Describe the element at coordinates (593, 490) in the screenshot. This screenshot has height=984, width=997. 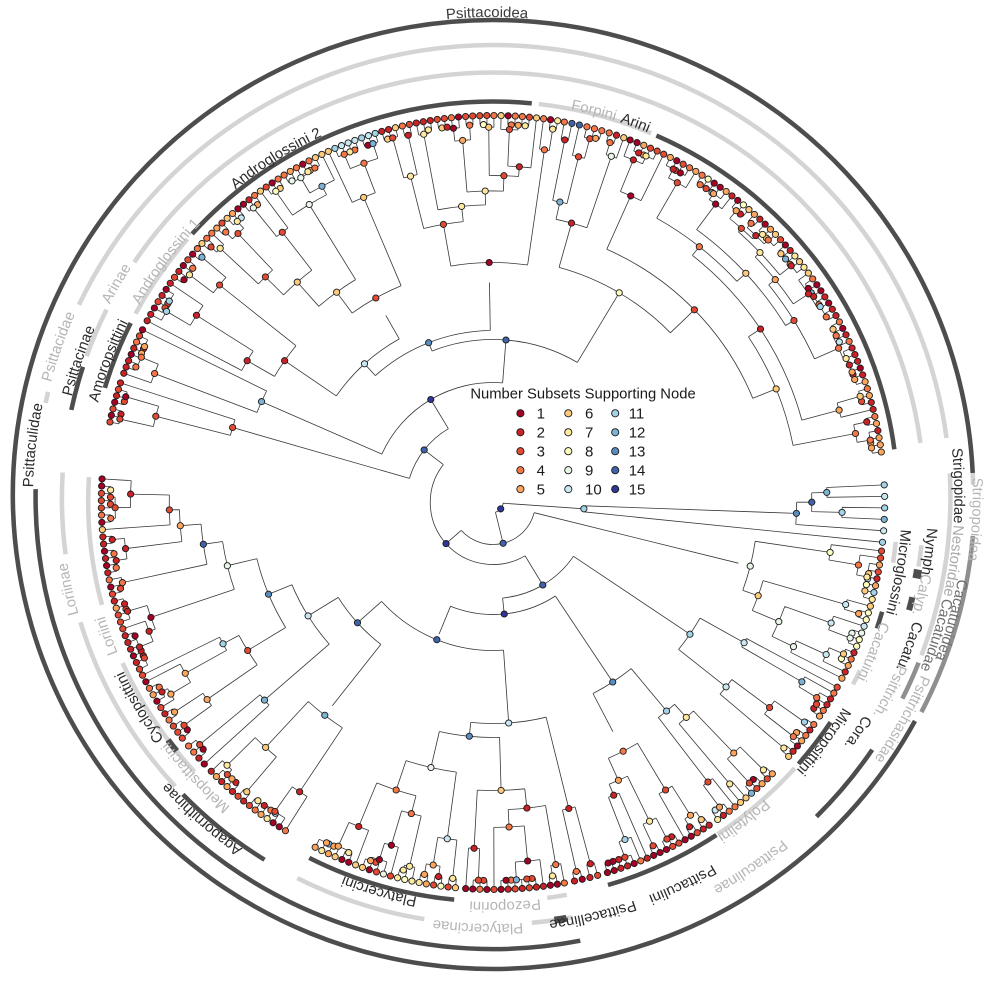
I see `svg-text: 10` at that location.